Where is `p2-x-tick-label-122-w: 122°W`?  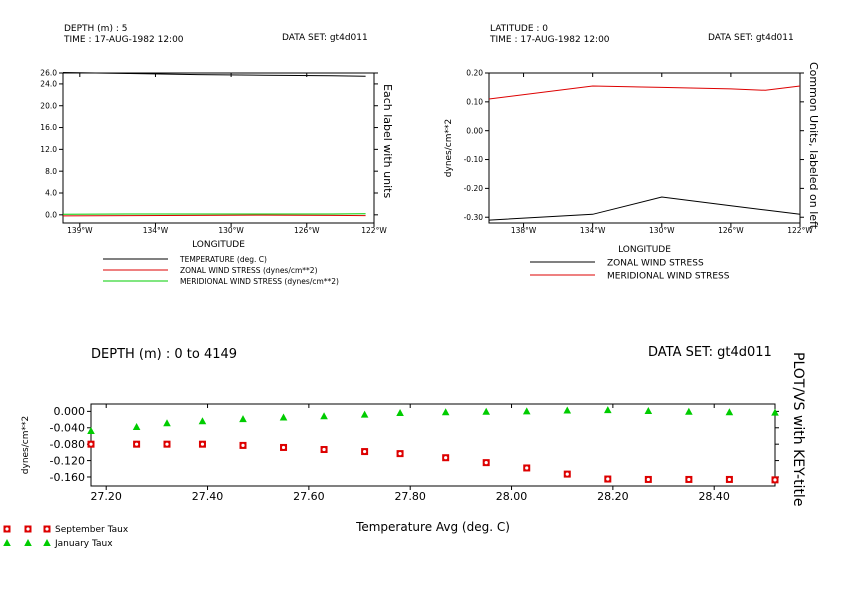 p2-x-tick-label-122-w: 122°W is located at coordinates (800, 230).